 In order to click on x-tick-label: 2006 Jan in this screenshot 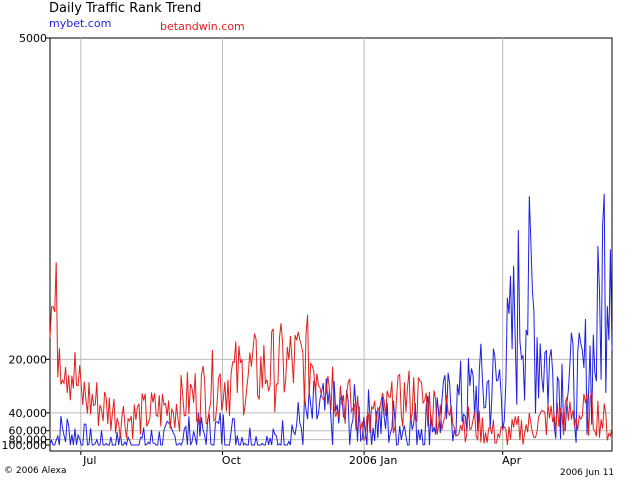, I will do `click(373, 460)`.